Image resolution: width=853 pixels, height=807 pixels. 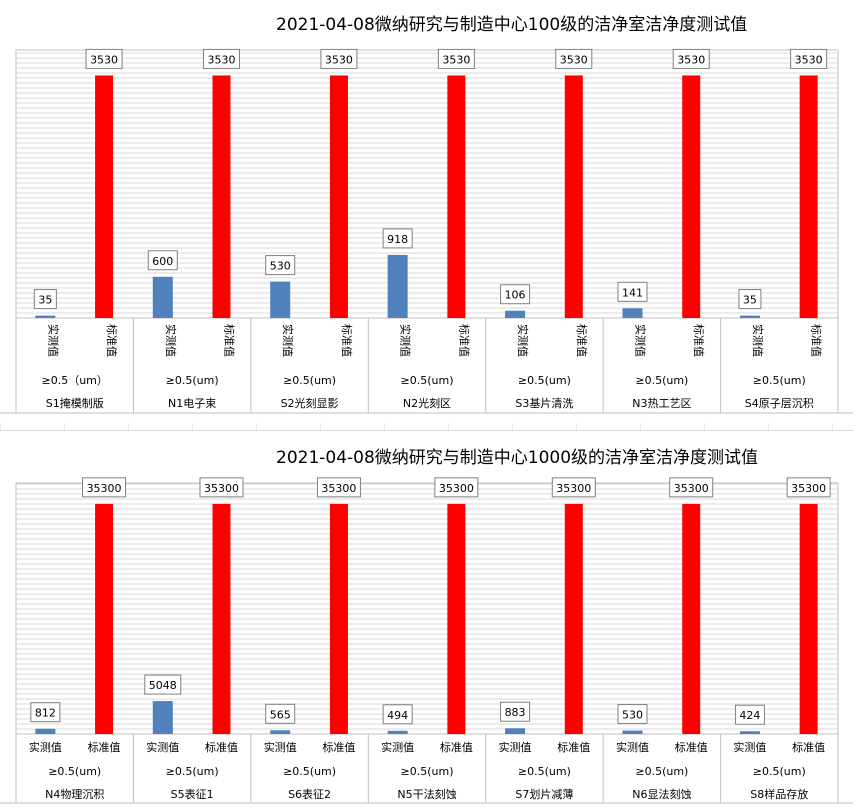 What do you see at coordinates (427, 403) in the screenshot?
I see `category-label: N2光刻区` at bounding box center [427, 403].